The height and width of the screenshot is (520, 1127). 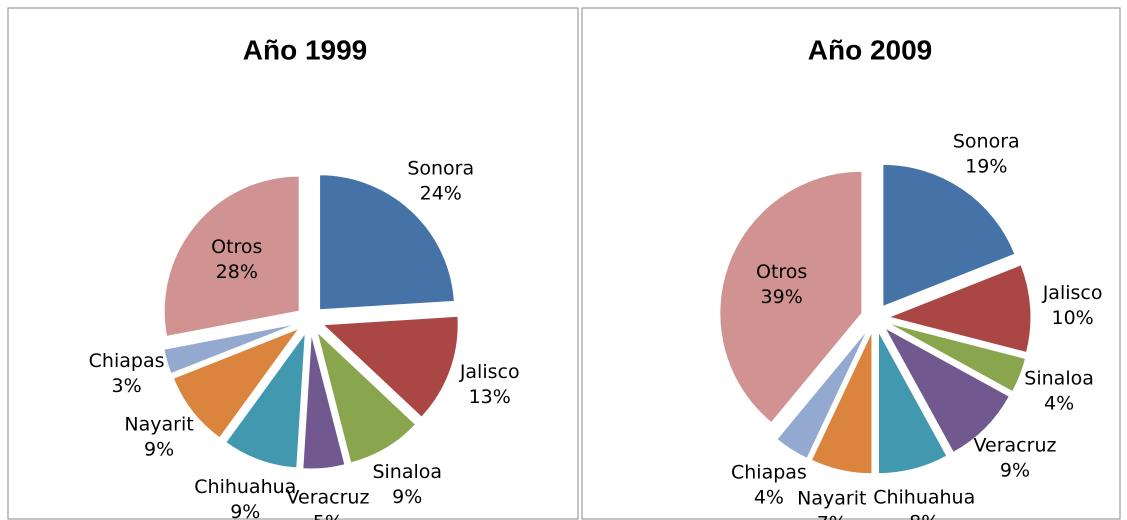 I want to click on slice-value-label: 28%, so click(x=237, y=272).